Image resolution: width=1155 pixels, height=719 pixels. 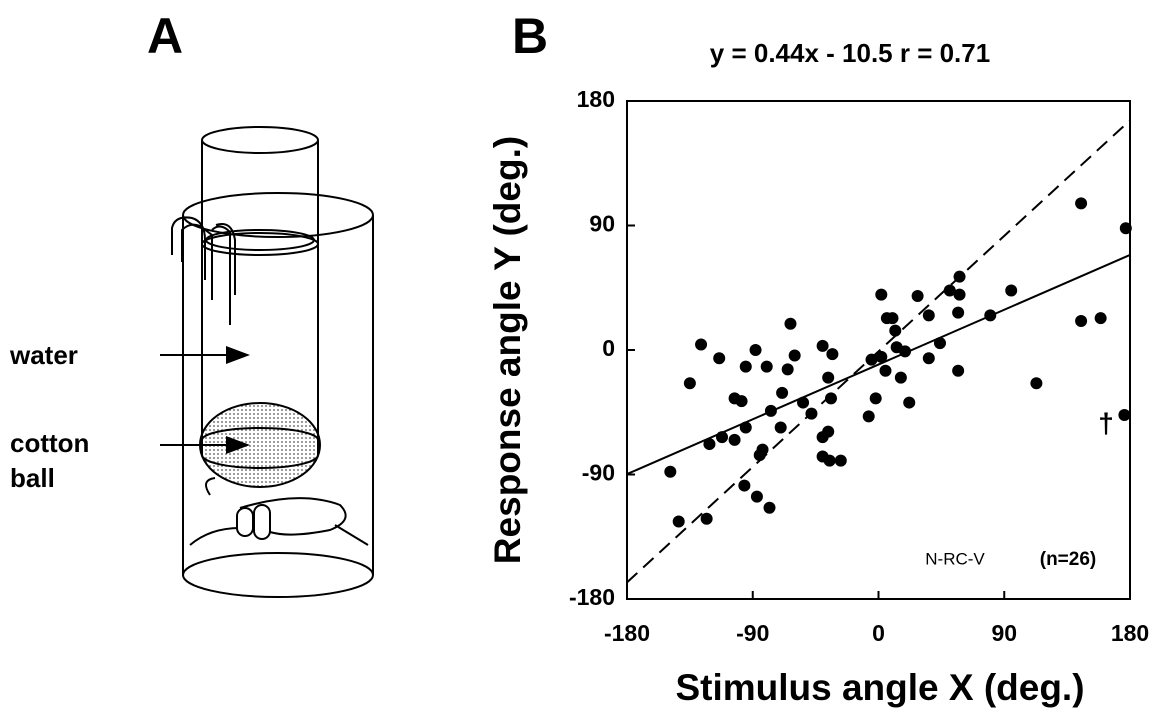 What do you see at coordinates (602, 224) in the screenshot?
I see `y-tick-label: 90` at bounding box center [602, 224].